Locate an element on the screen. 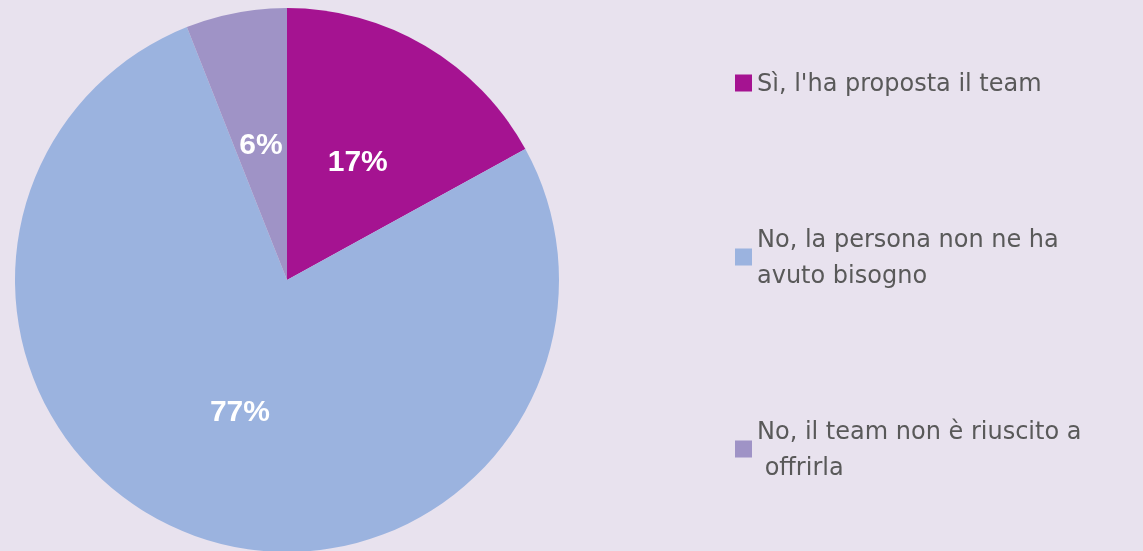 The width and height of the screenshot is (1143, 551). legend-label: Sì, l'ha proposta il team is located at coordinates (899, 83).